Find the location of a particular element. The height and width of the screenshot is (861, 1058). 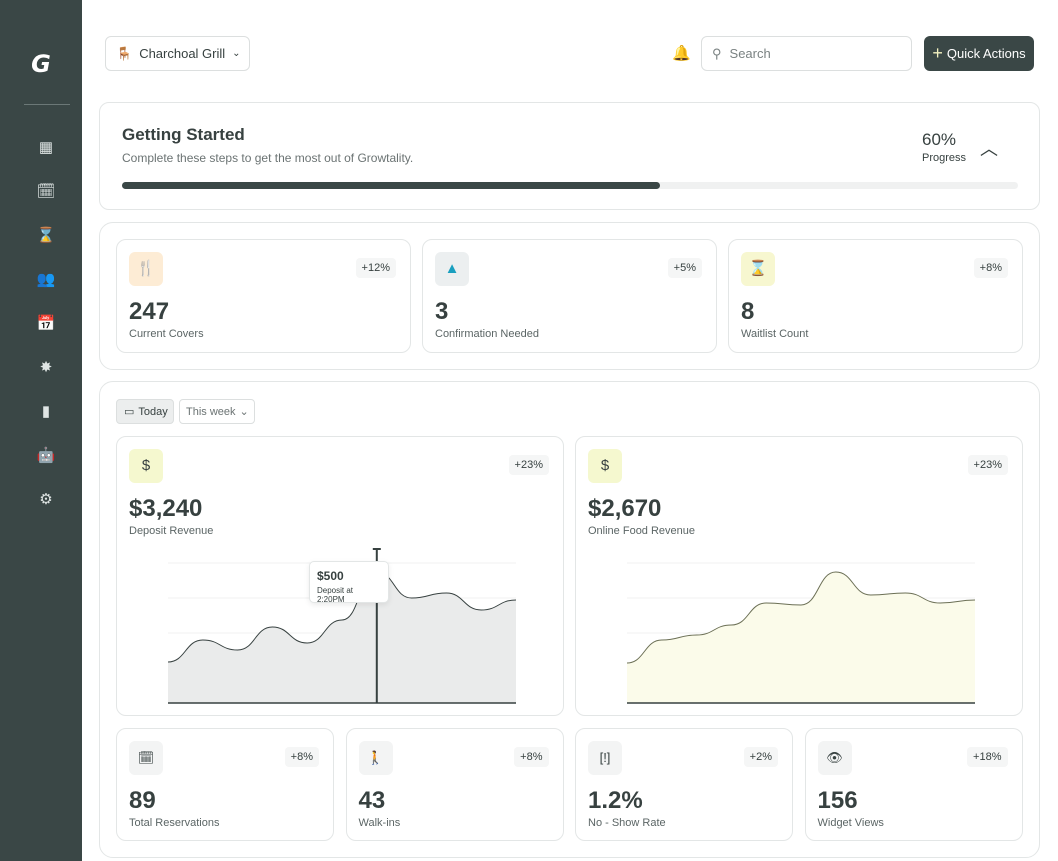

fork-knife-icon: 🍴 is located at coordinates (146, 269).